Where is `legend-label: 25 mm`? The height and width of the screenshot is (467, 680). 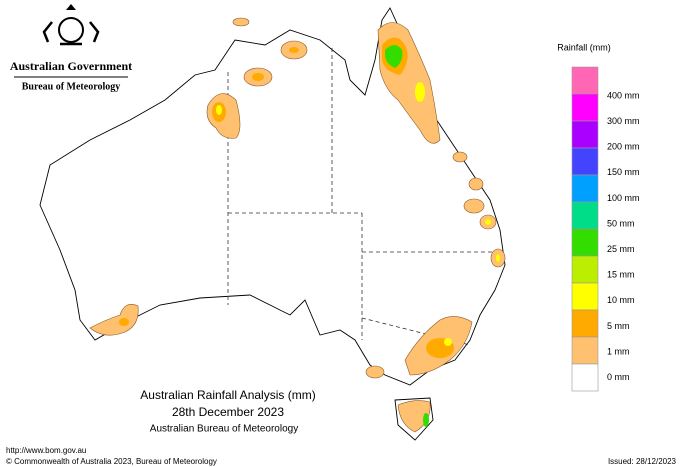 legend-label: 25 mm is located at coordinates (621, 249).